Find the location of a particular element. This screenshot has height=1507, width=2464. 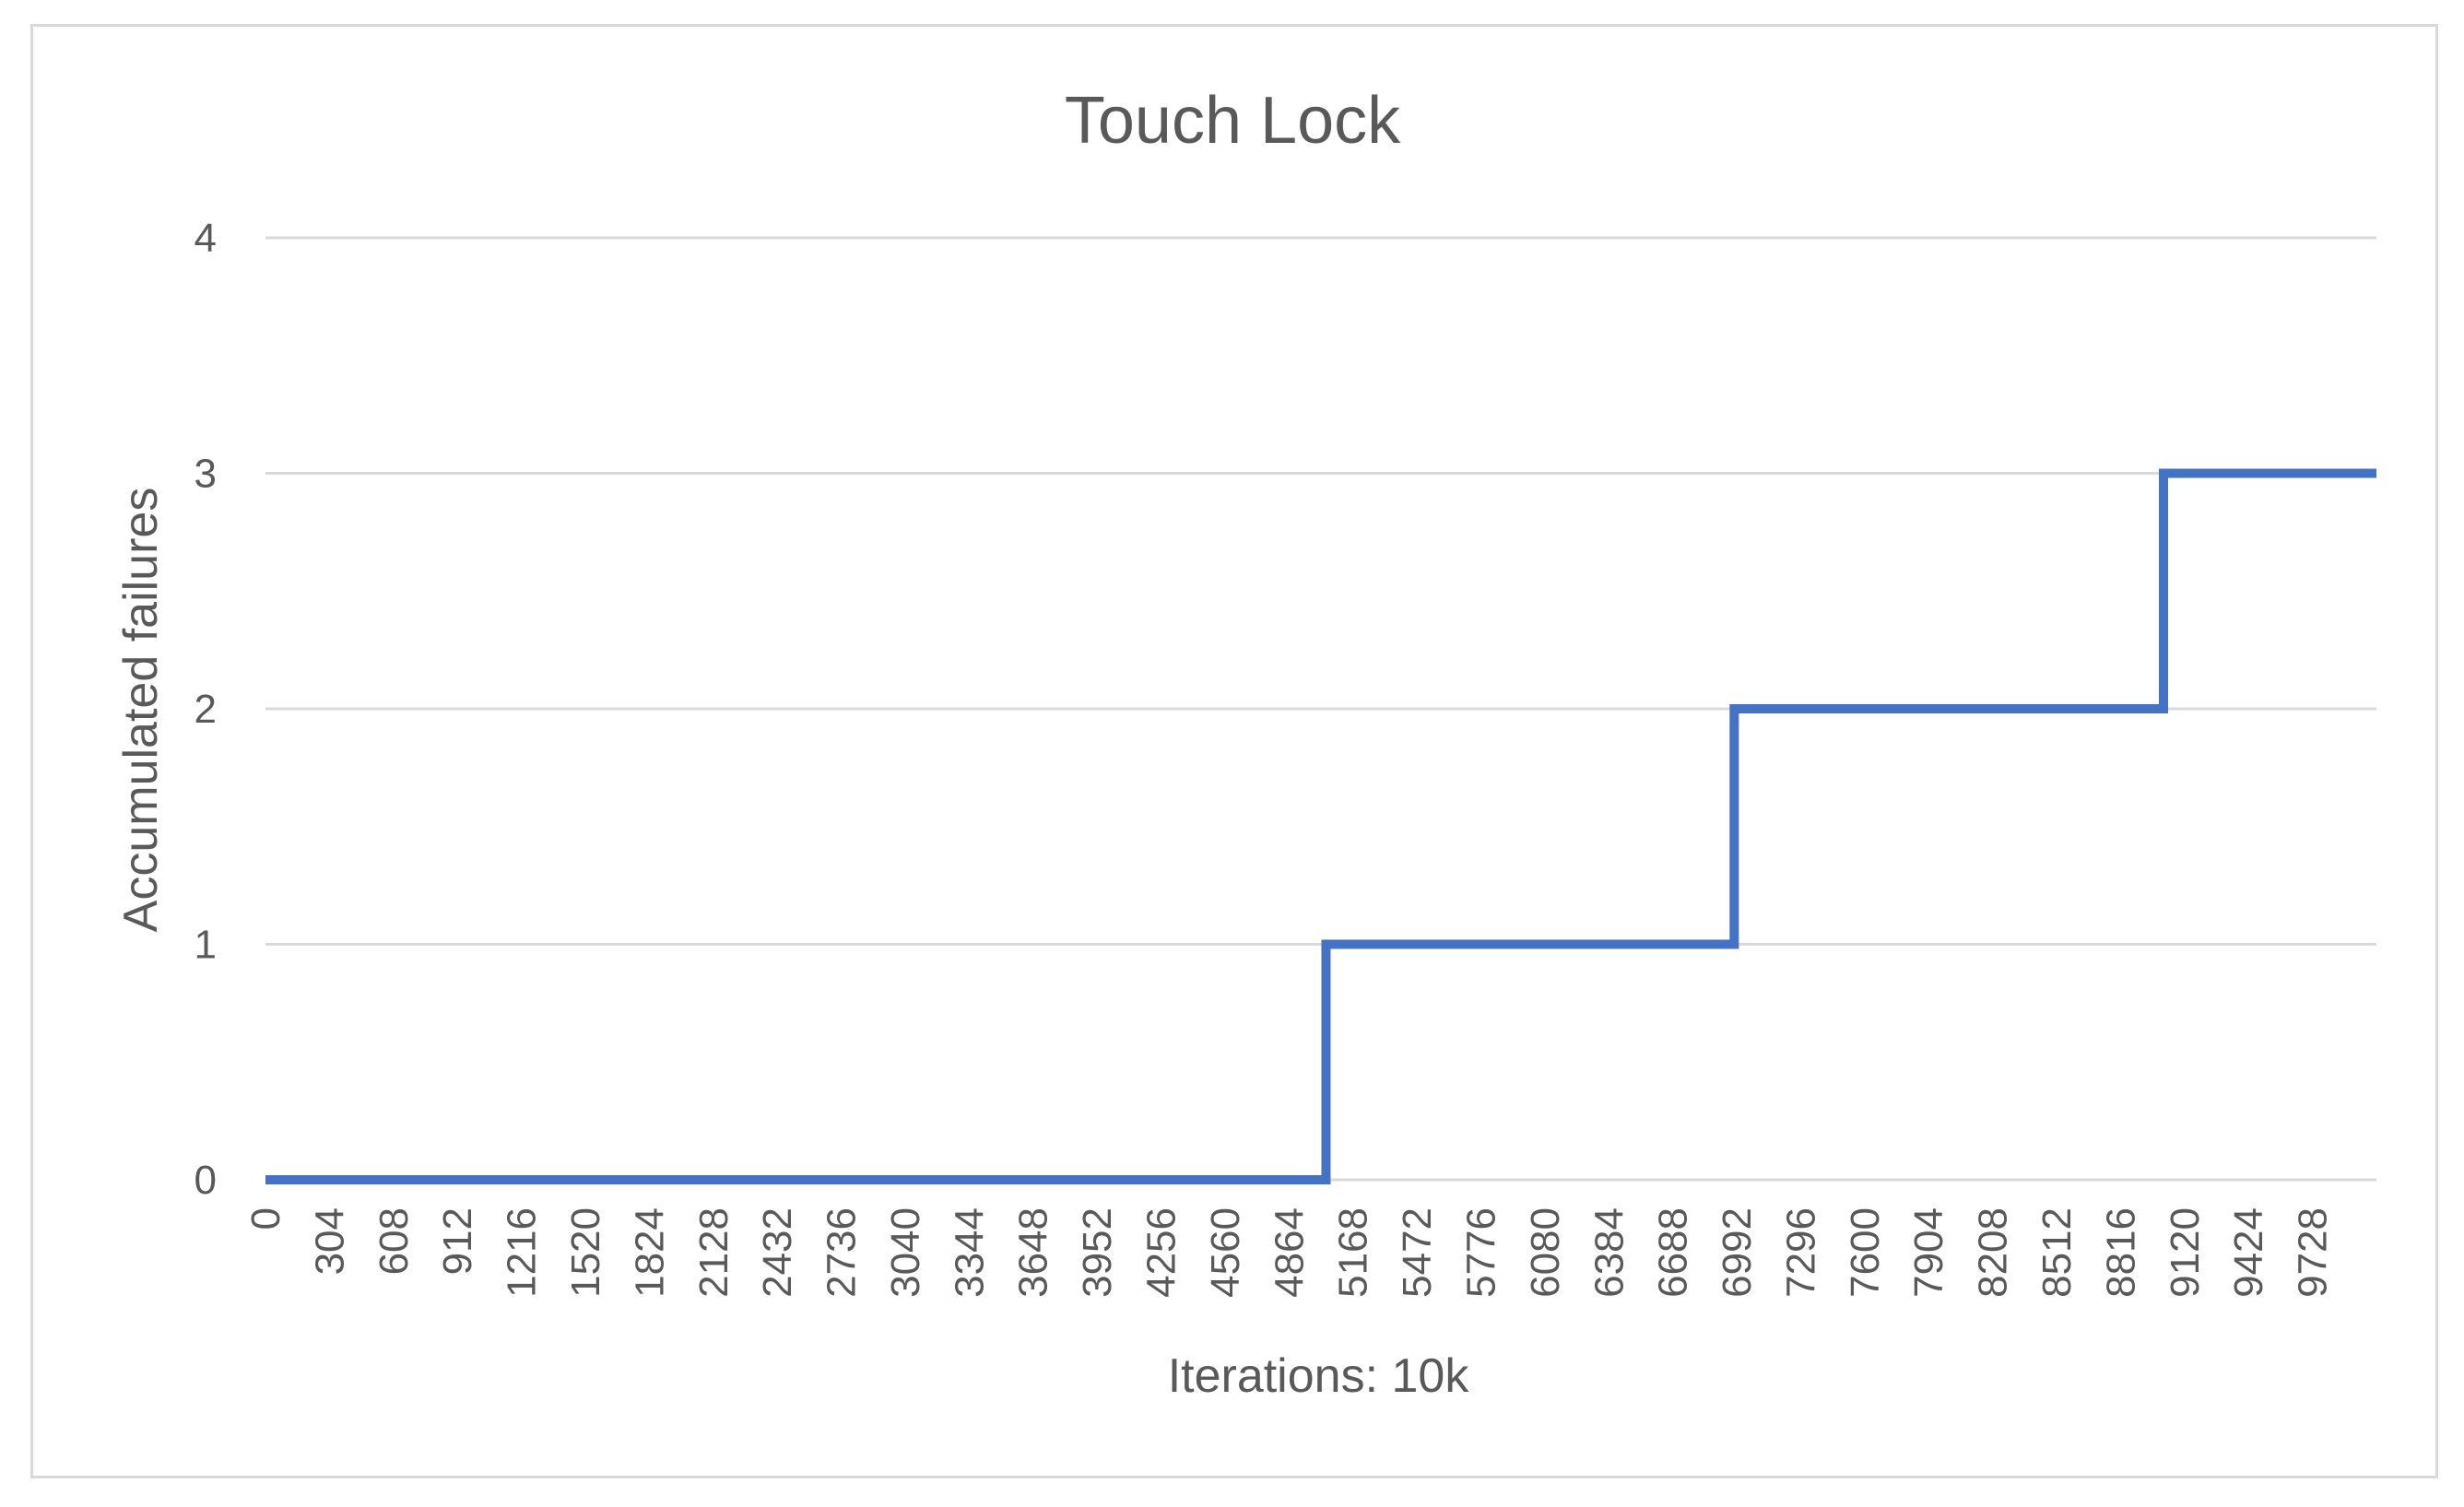

x-tick-label: 608 is located at coordinates (394, 1241).